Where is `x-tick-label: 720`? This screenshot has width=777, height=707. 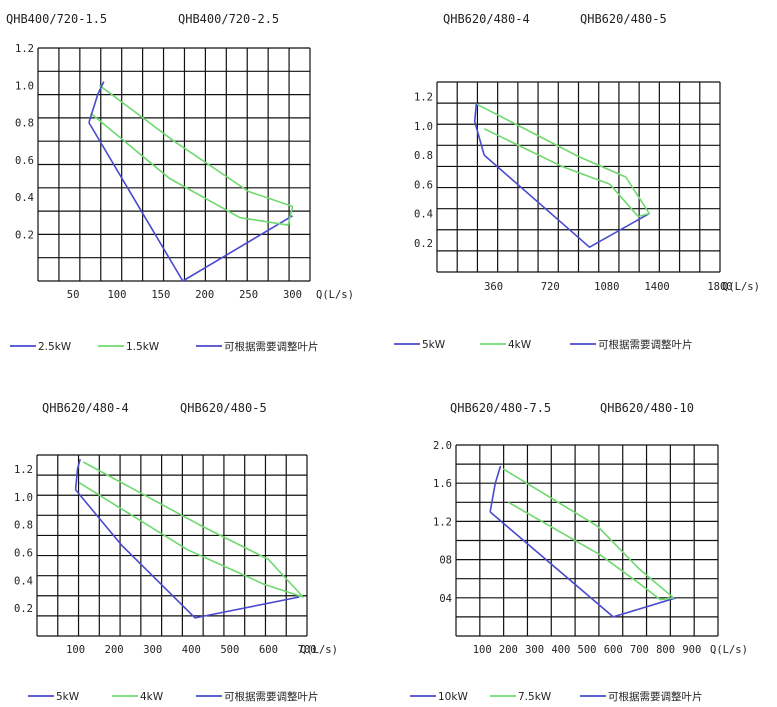 x-tick-label: 720 is located at coordinates (550, 287).